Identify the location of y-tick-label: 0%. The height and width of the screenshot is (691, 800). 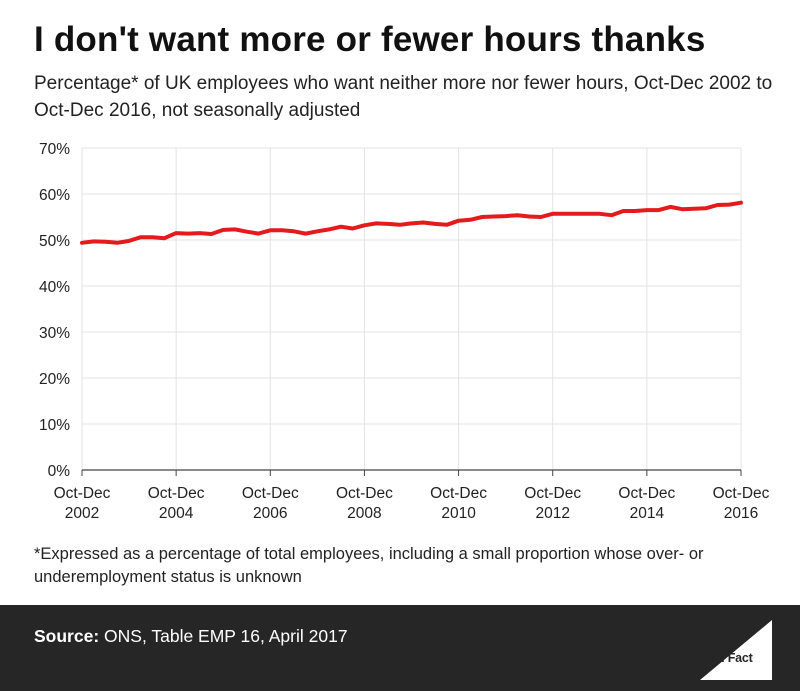
(59, 471).